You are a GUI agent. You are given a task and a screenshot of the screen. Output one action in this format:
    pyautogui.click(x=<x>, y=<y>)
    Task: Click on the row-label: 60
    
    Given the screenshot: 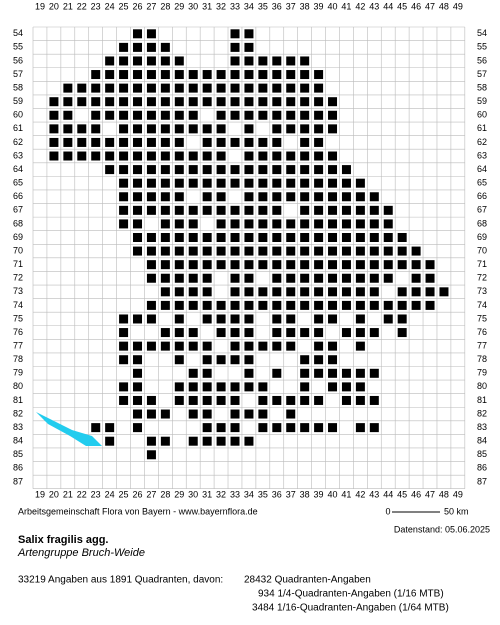 What is the action you would take?
    pyautogui.click(x=18, y=115)
    